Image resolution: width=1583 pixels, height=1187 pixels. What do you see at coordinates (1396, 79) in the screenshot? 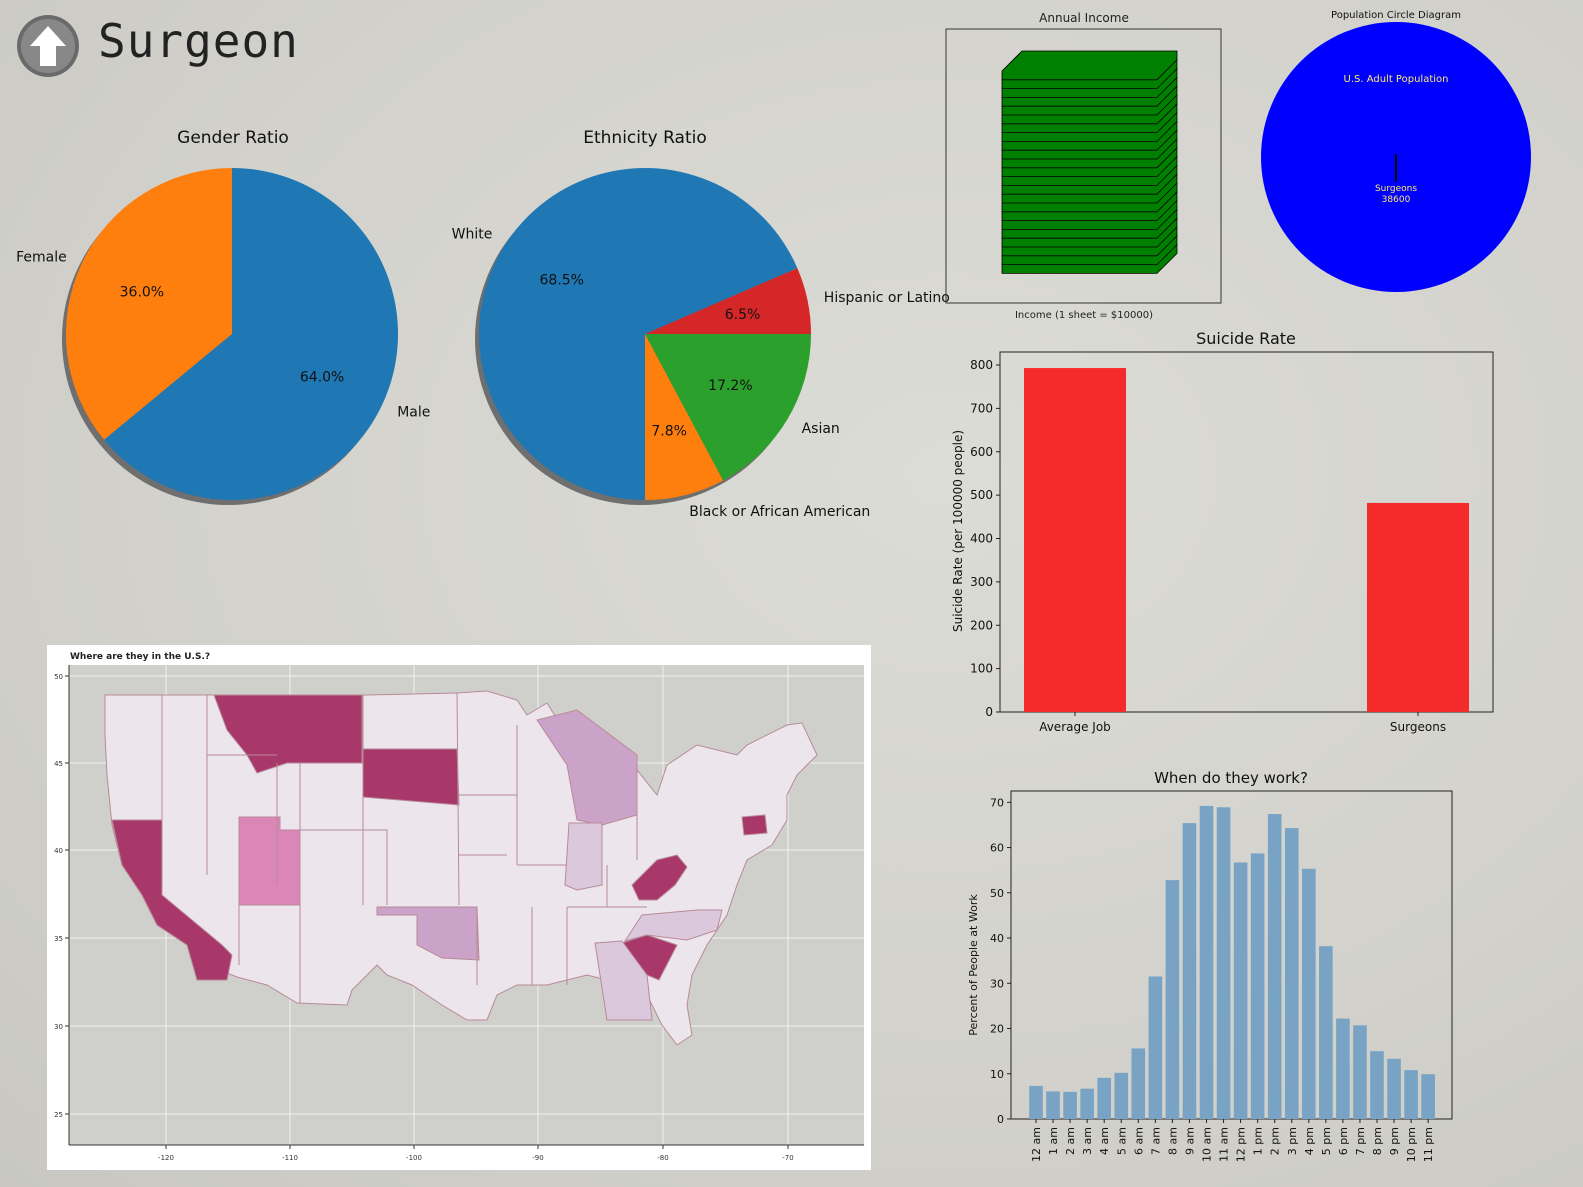
I see `adult-population-label: U.S. Adult Population` at bounding box center [1396, 79].